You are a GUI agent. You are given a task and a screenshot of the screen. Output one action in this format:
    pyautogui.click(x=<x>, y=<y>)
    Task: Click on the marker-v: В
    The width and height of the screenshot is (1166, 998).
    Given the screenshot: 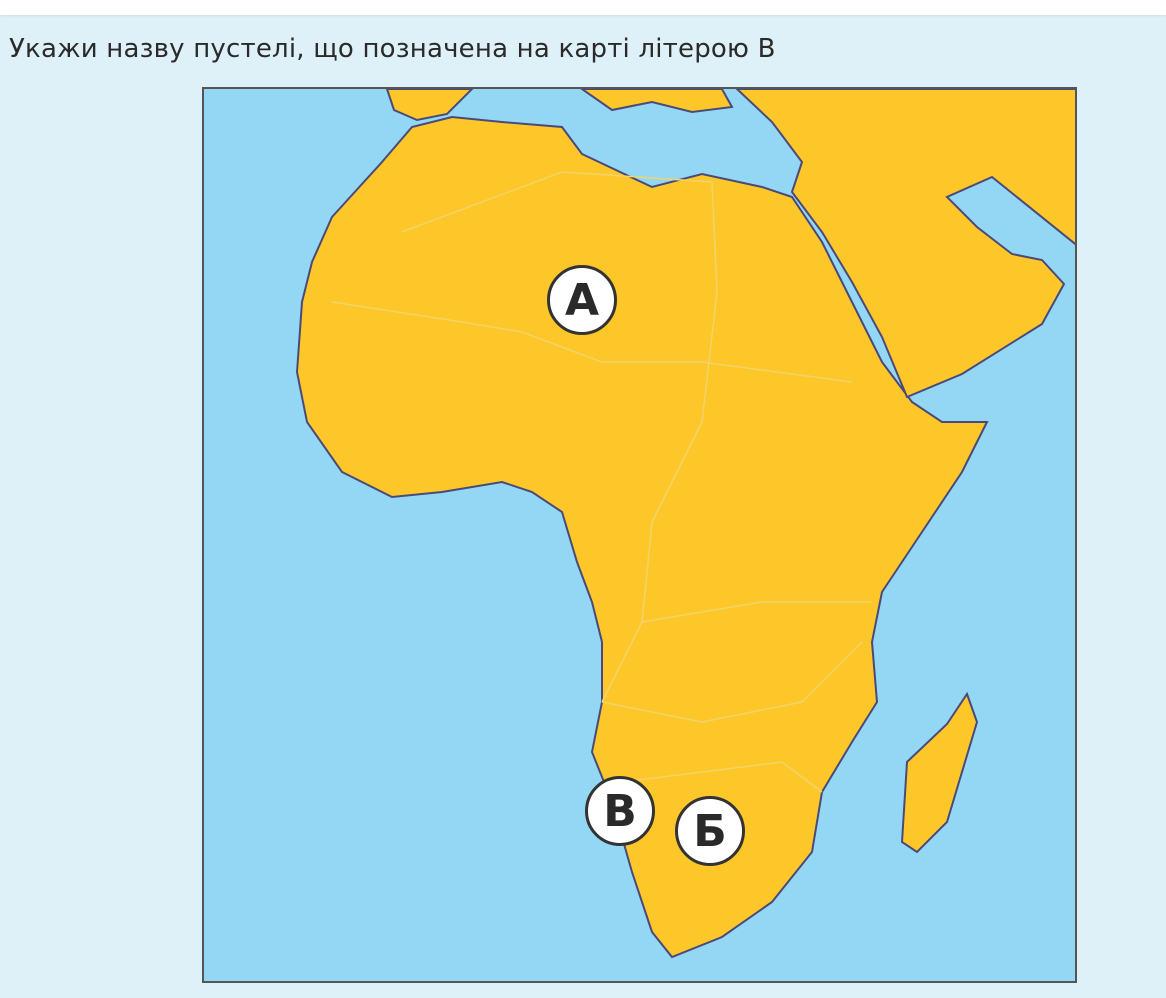 What is the action you would take?
    pyautogui.click(x=620, y=811)
    